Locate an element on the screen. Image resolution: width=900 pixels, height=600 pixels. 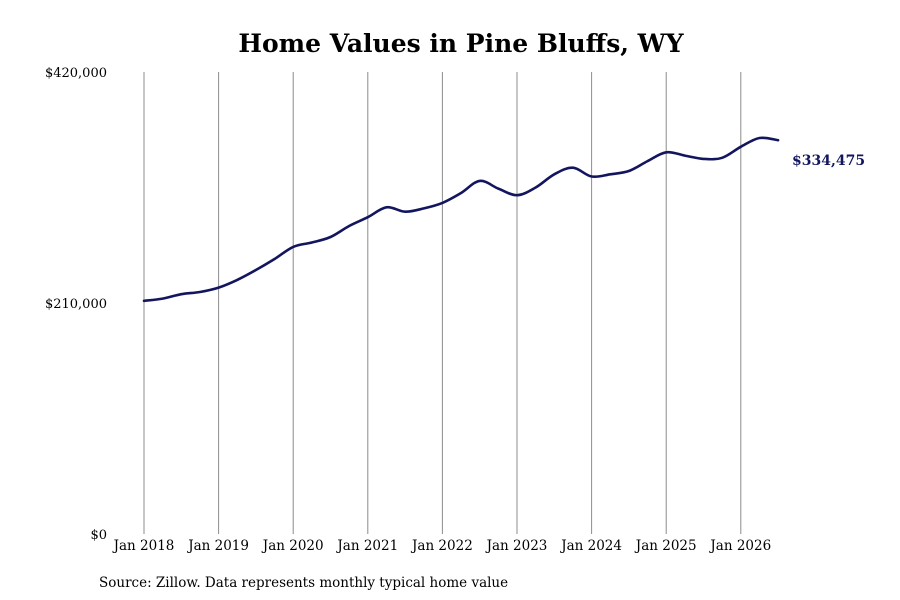
x-tick-label: Jan 2021 is located at coordinates (366, 546).